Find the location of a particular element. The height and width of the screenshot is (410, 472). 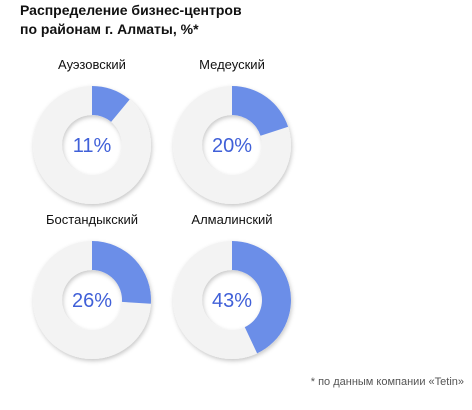

donut-chart: Медеуский 20% is located at coordinates (232, 130).